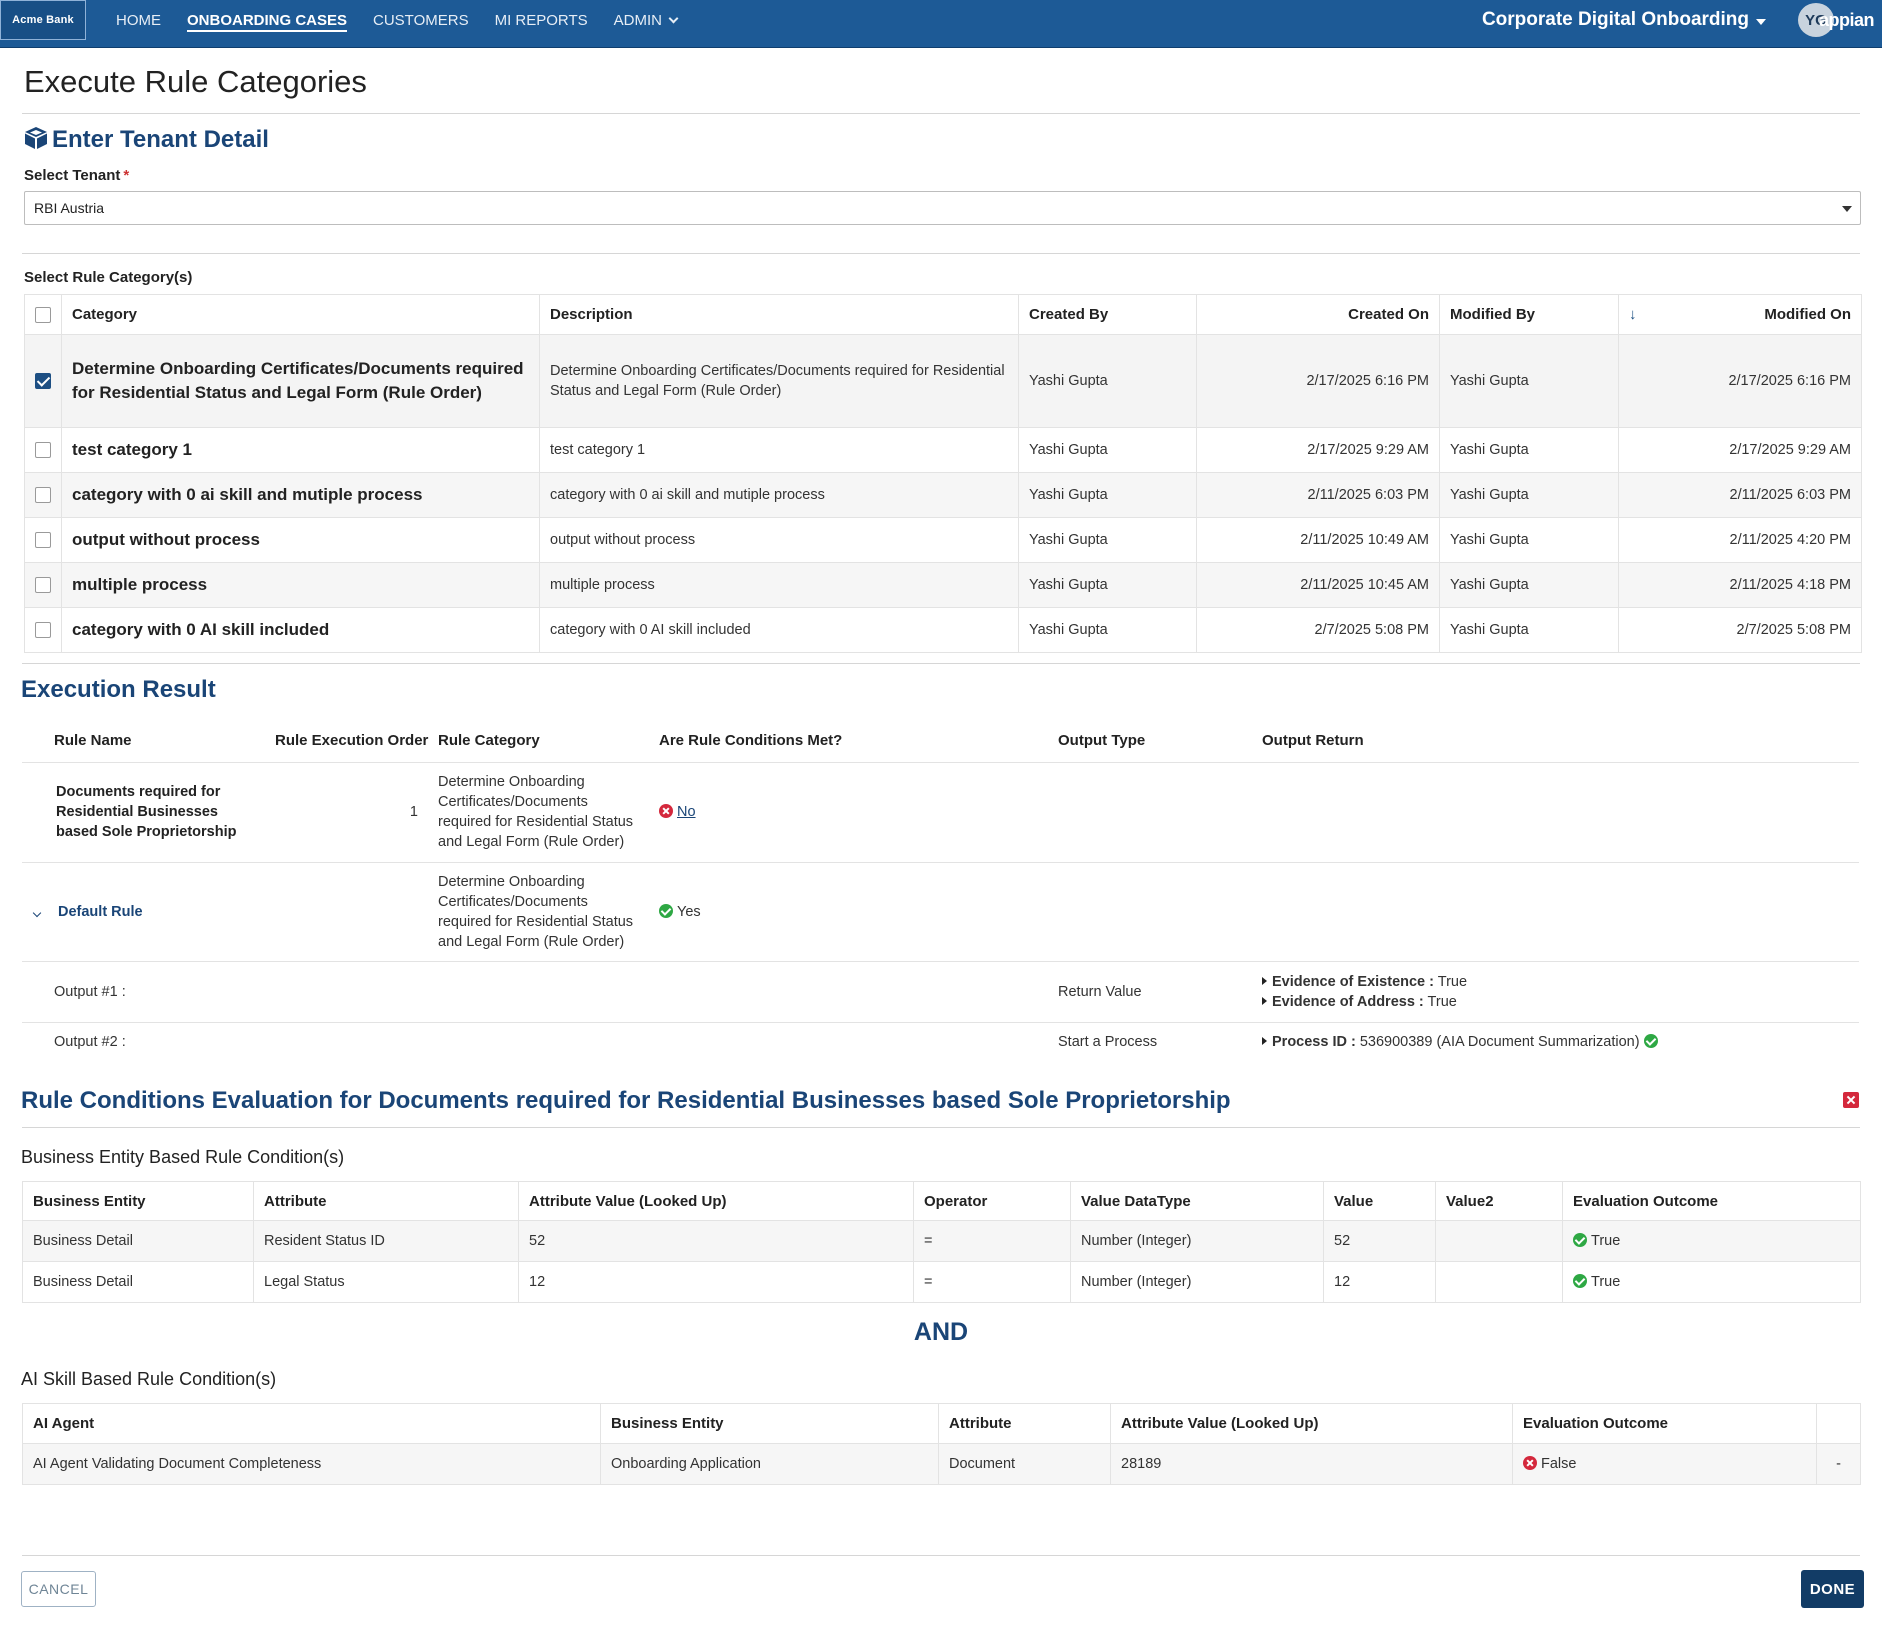  I want to click on empty-cell, so click(538, 992).